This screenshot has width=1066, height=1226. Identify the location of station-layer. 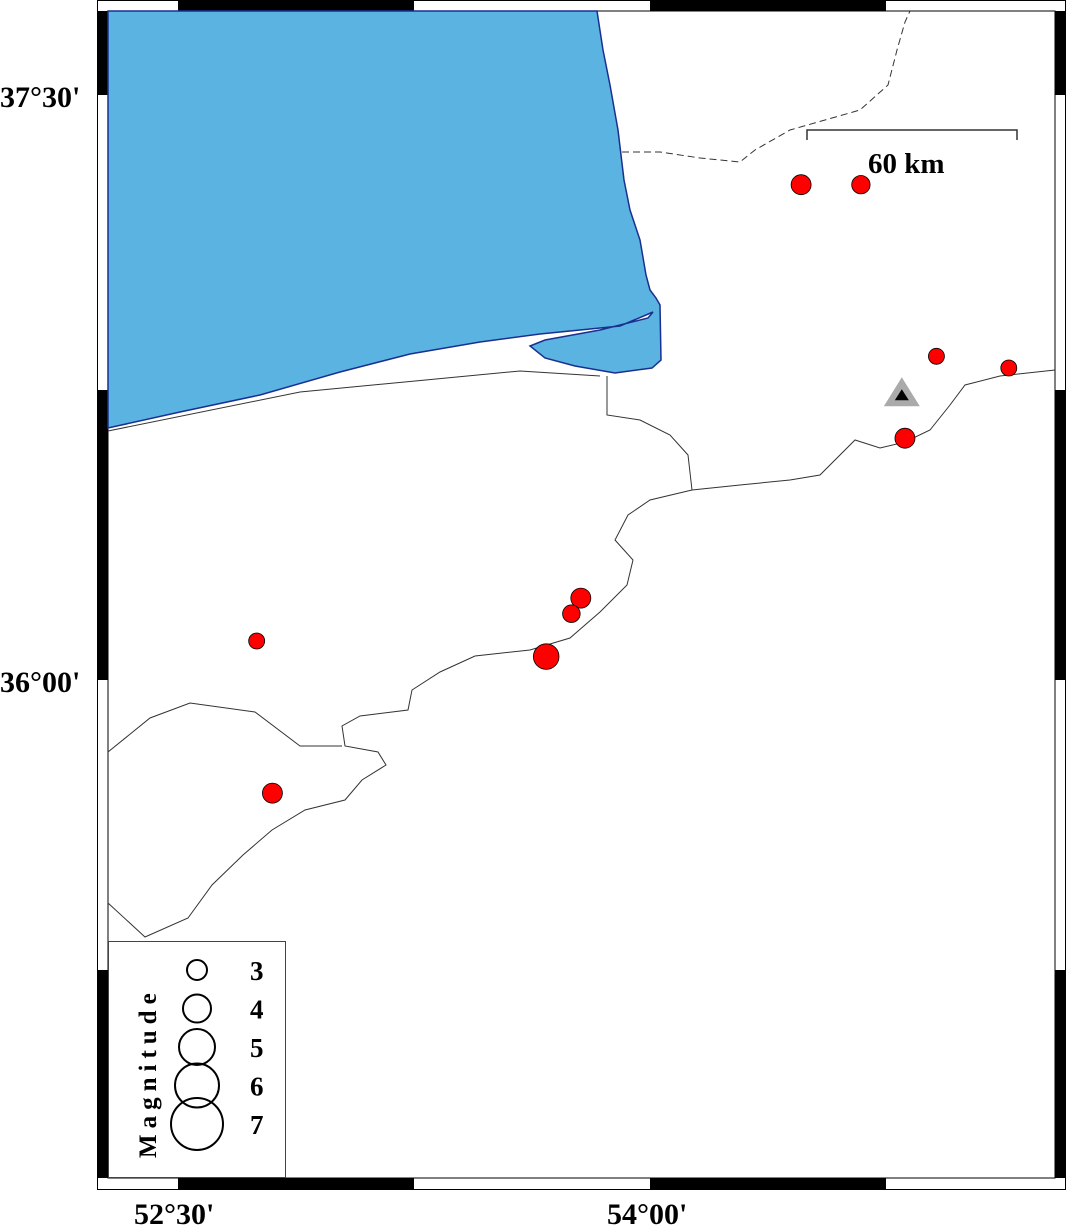
(901, 392).